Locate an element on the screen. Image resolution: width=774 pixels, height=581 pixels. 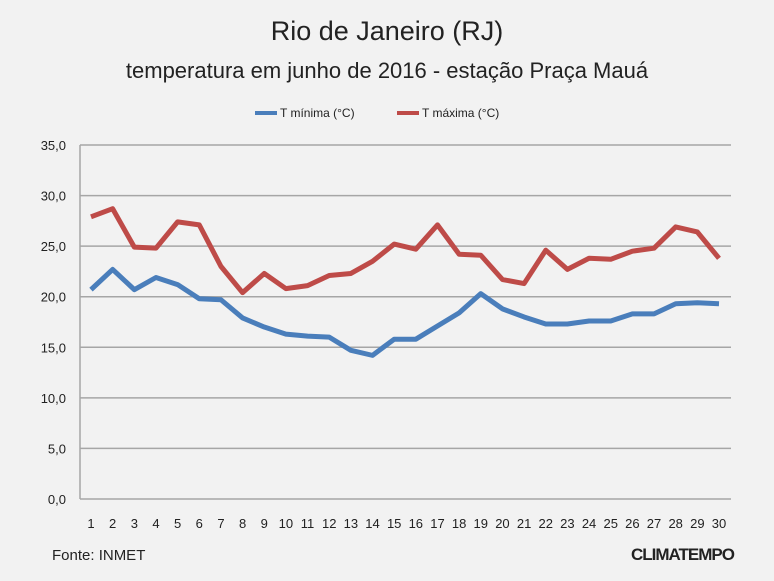
climatempo-logo: CLIMATEMPO is located at coordinates (682, 554).